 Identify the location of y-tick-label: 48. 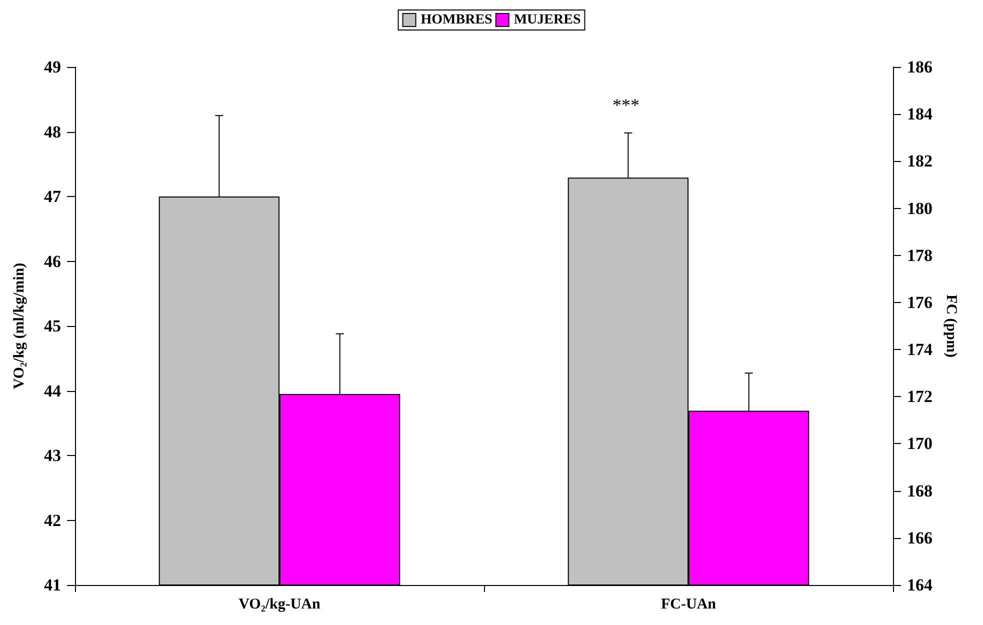
(52, 132).